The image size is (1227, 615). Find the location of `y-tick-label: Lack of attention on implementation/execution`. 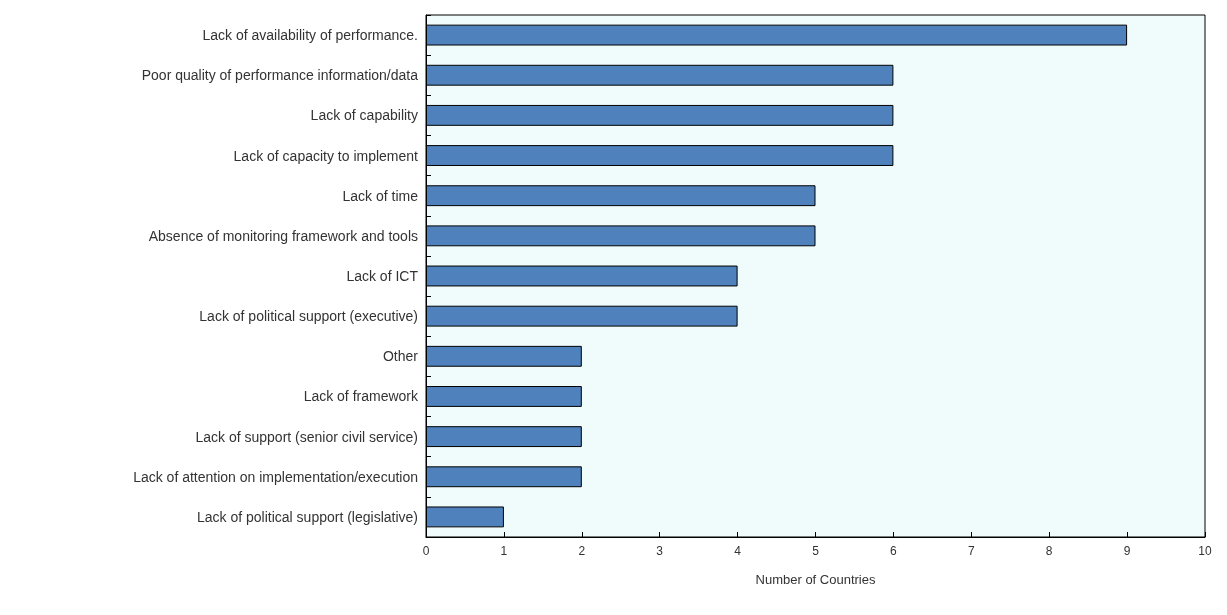

y-tick-label: Lack of attention on implementation/execution is located at coordinates (275, 476).